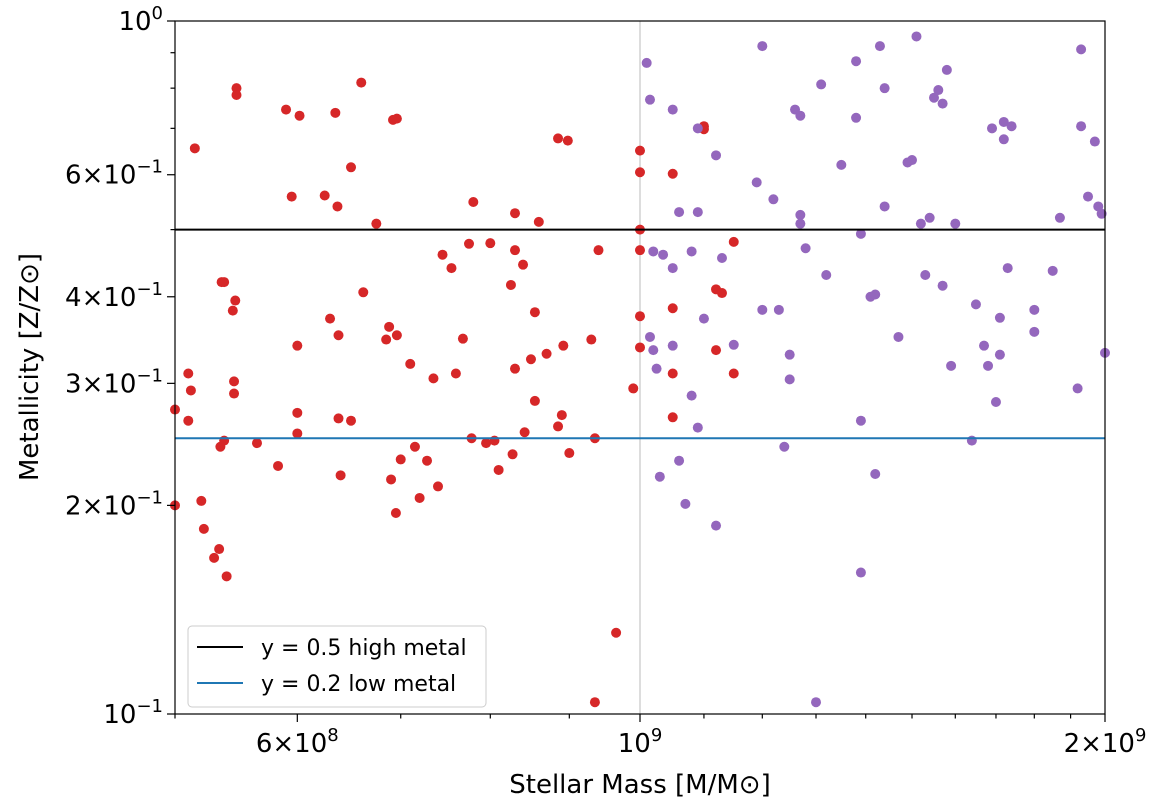 This screenshot has width=1165, height=809. I want to click on y-tick-label: 4×10⁻¹, so click(114, 296).